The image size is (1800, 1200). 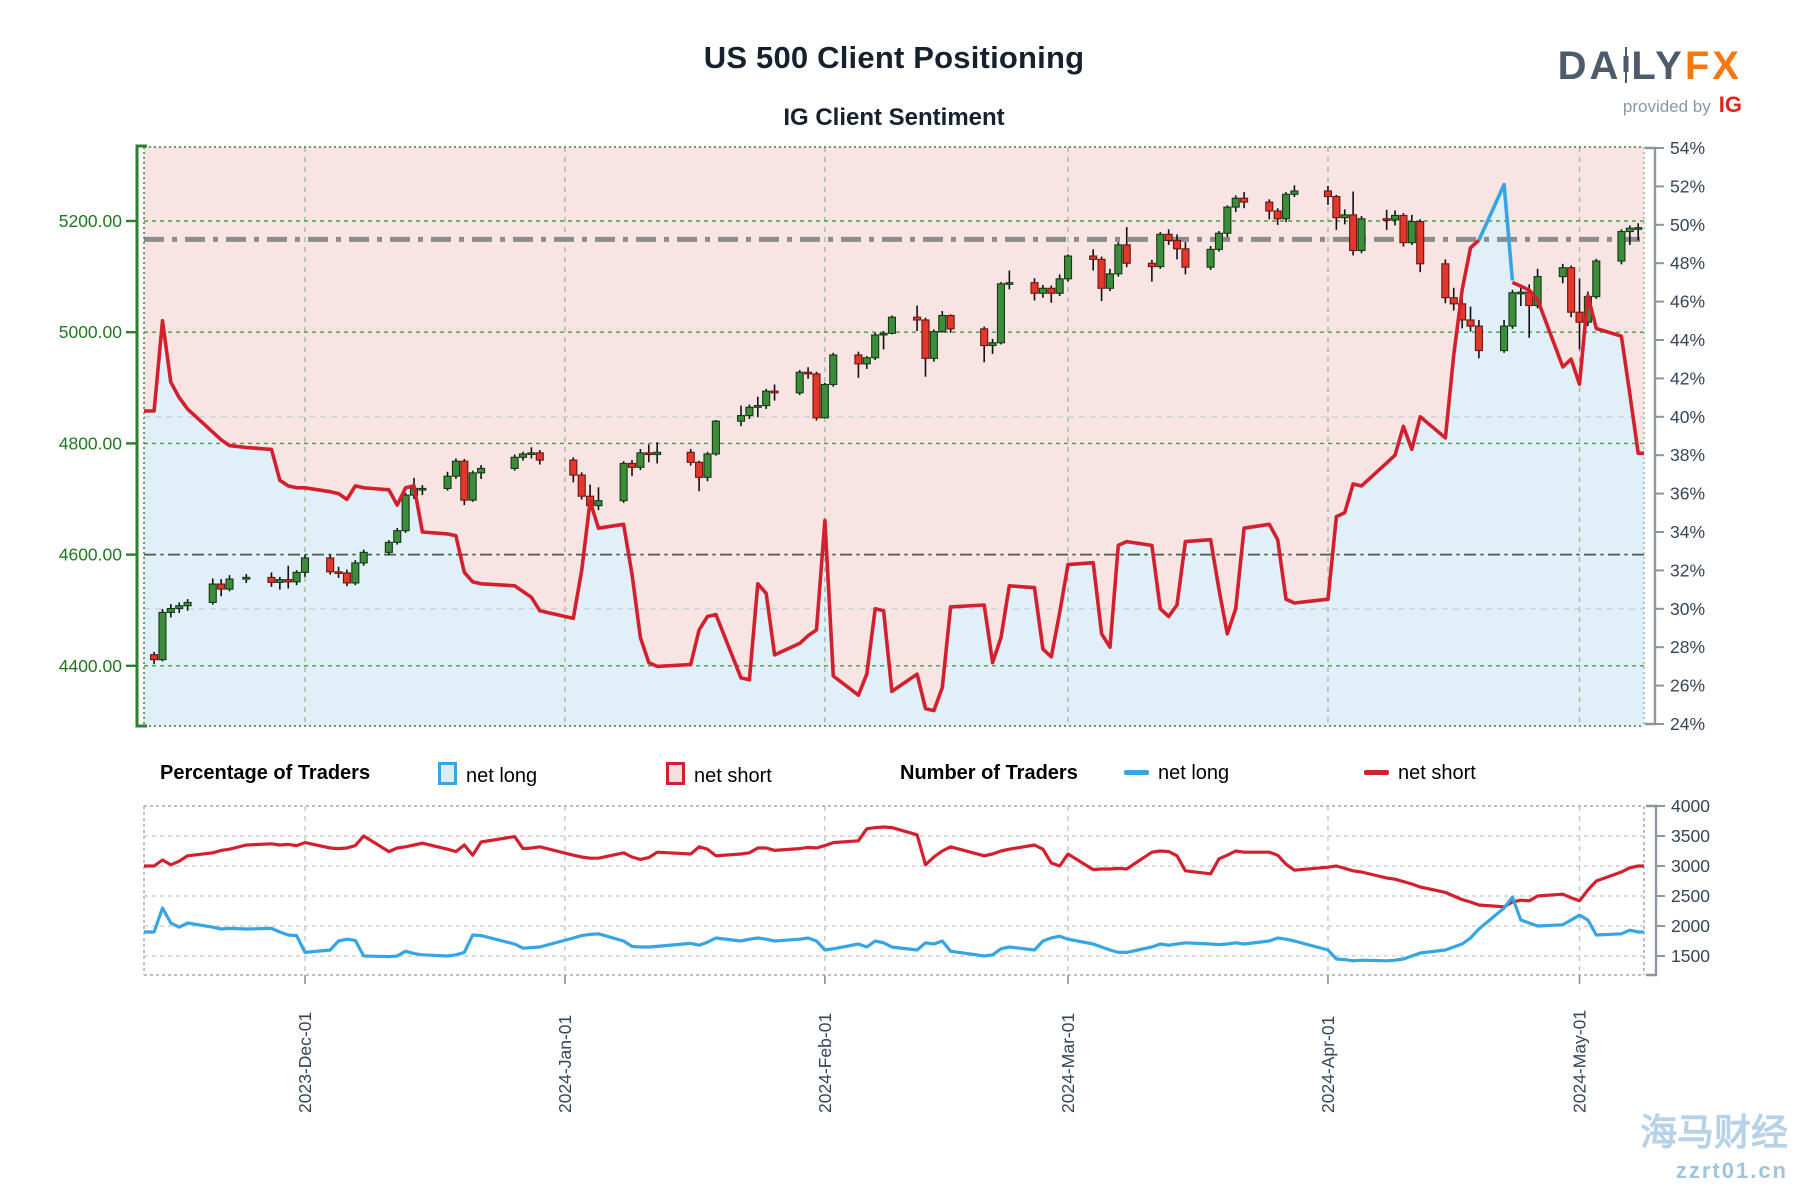 I want to click on pct-axis-label: 26%, so click(x=1687, y=686).